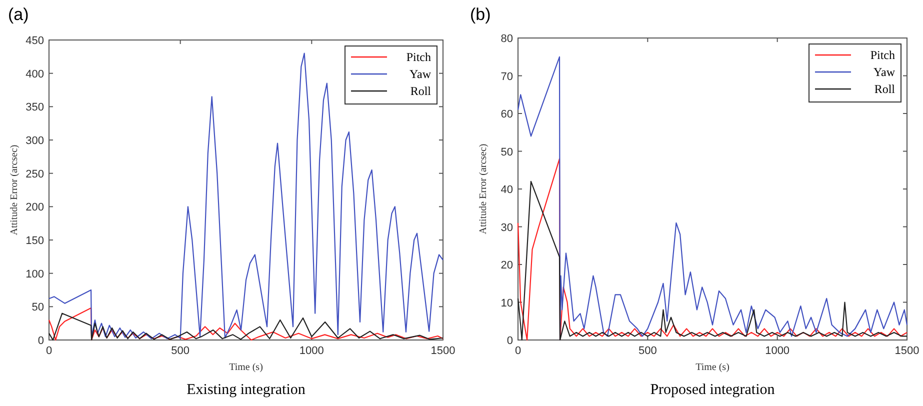 This screenshot has height=406, width=923. Describe the element at coordinates (35, 41) in the screenshot. I see `y-tick-label: 450` at that location.